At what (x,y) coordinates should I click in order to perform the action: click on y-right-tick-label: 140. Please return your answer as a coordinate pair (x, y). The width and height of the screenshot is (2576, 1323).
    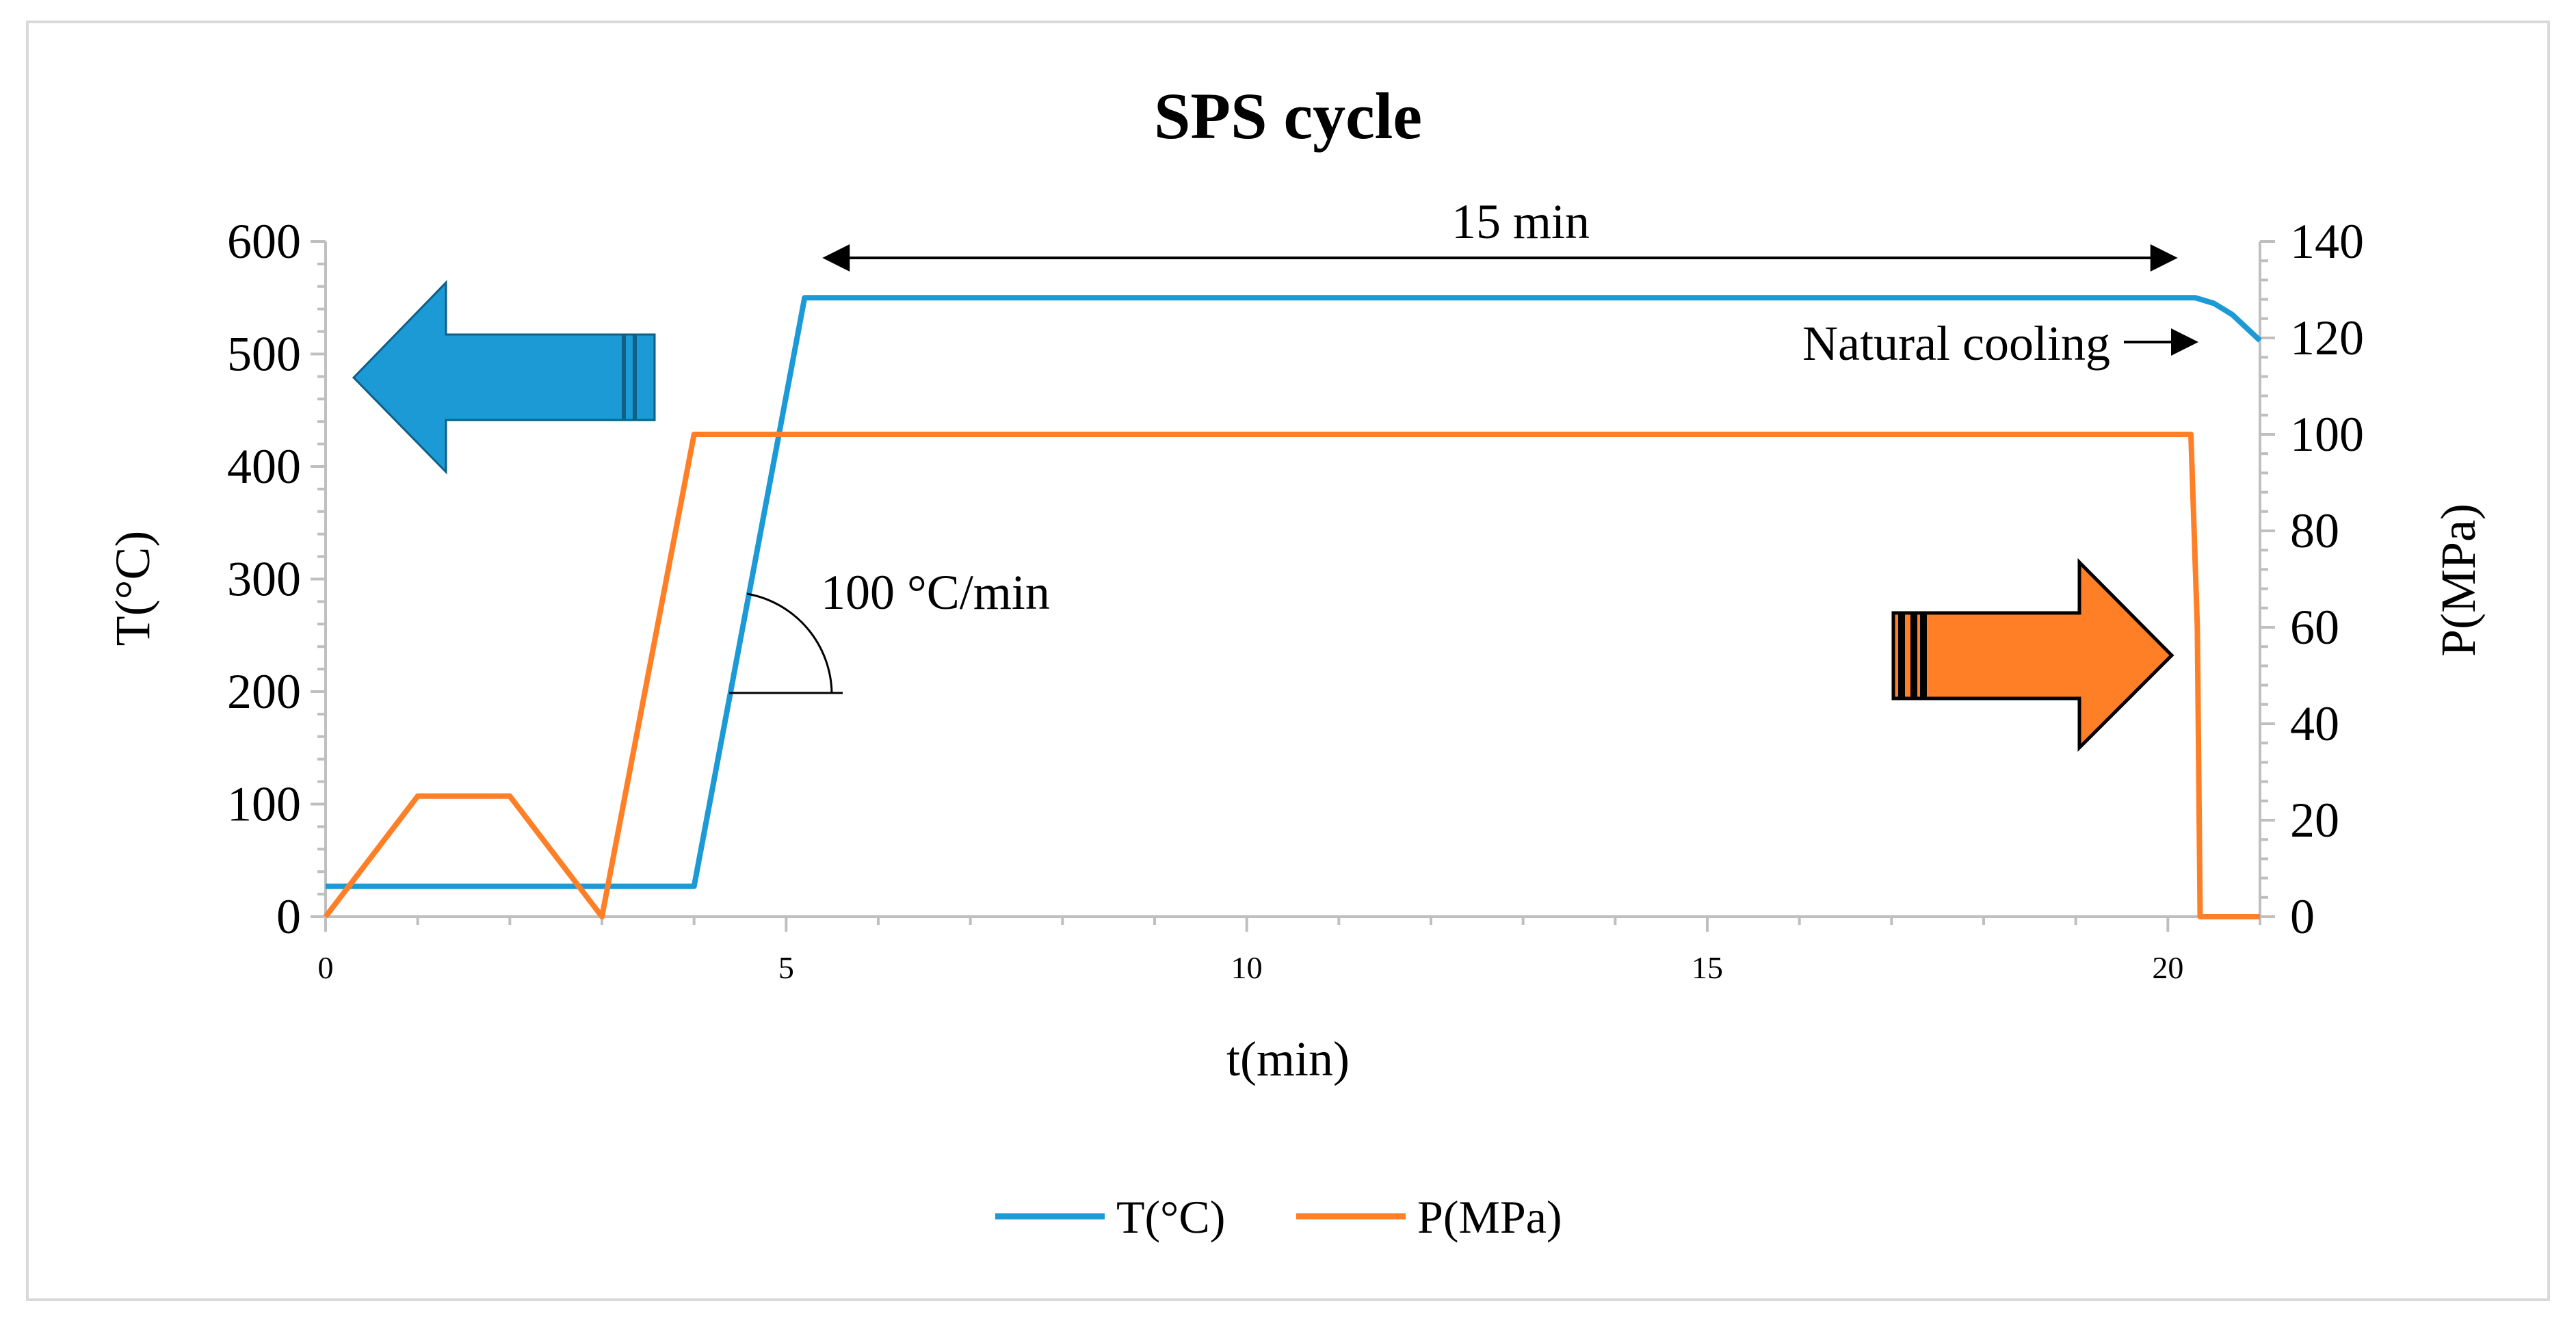
    Looking at the image, I should click on (2327, 242).